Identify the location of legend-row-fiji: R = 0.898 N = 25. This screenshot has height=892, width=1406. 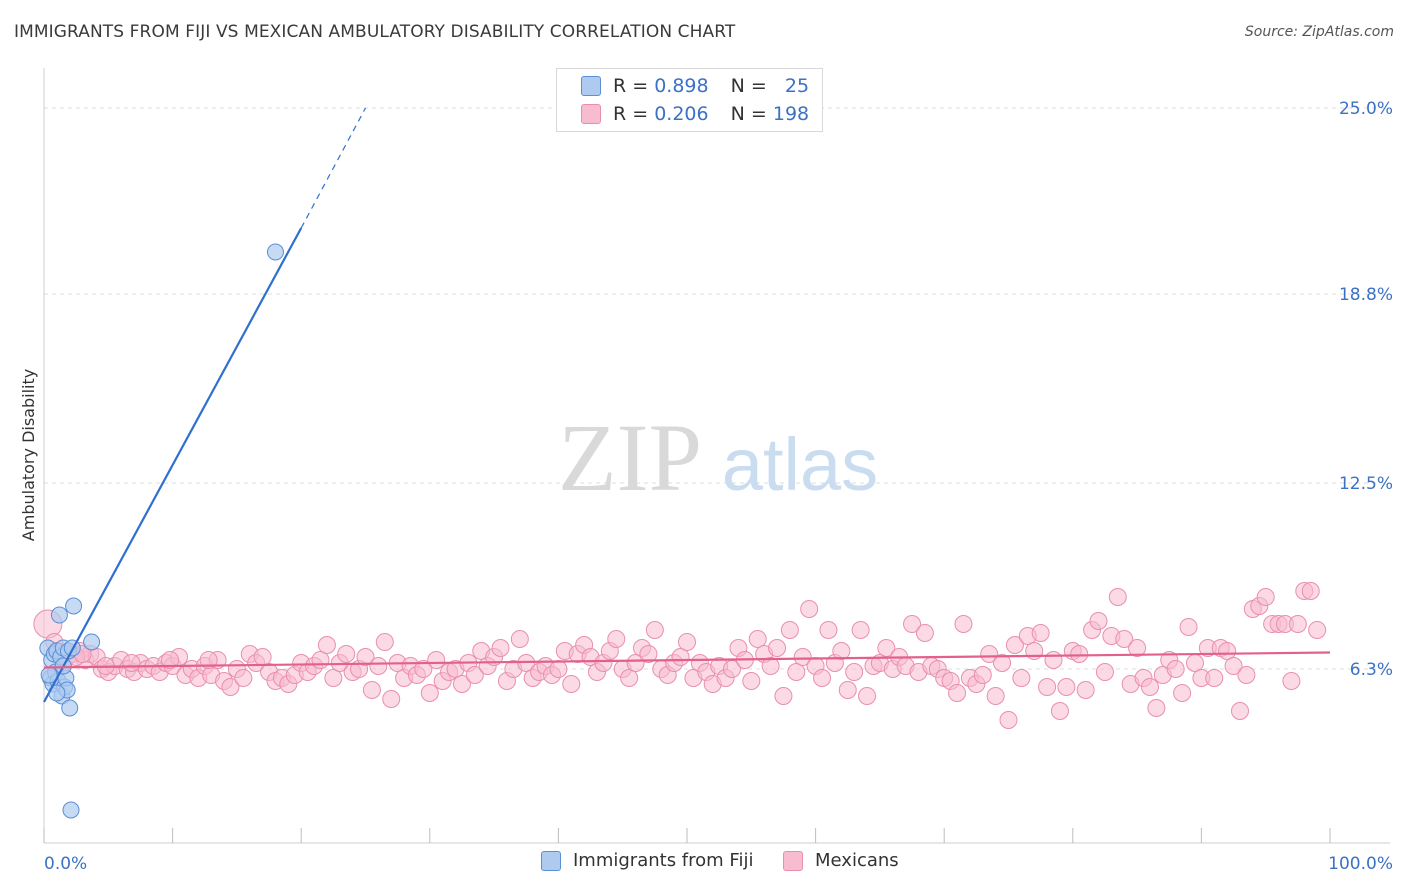
(695, 86).